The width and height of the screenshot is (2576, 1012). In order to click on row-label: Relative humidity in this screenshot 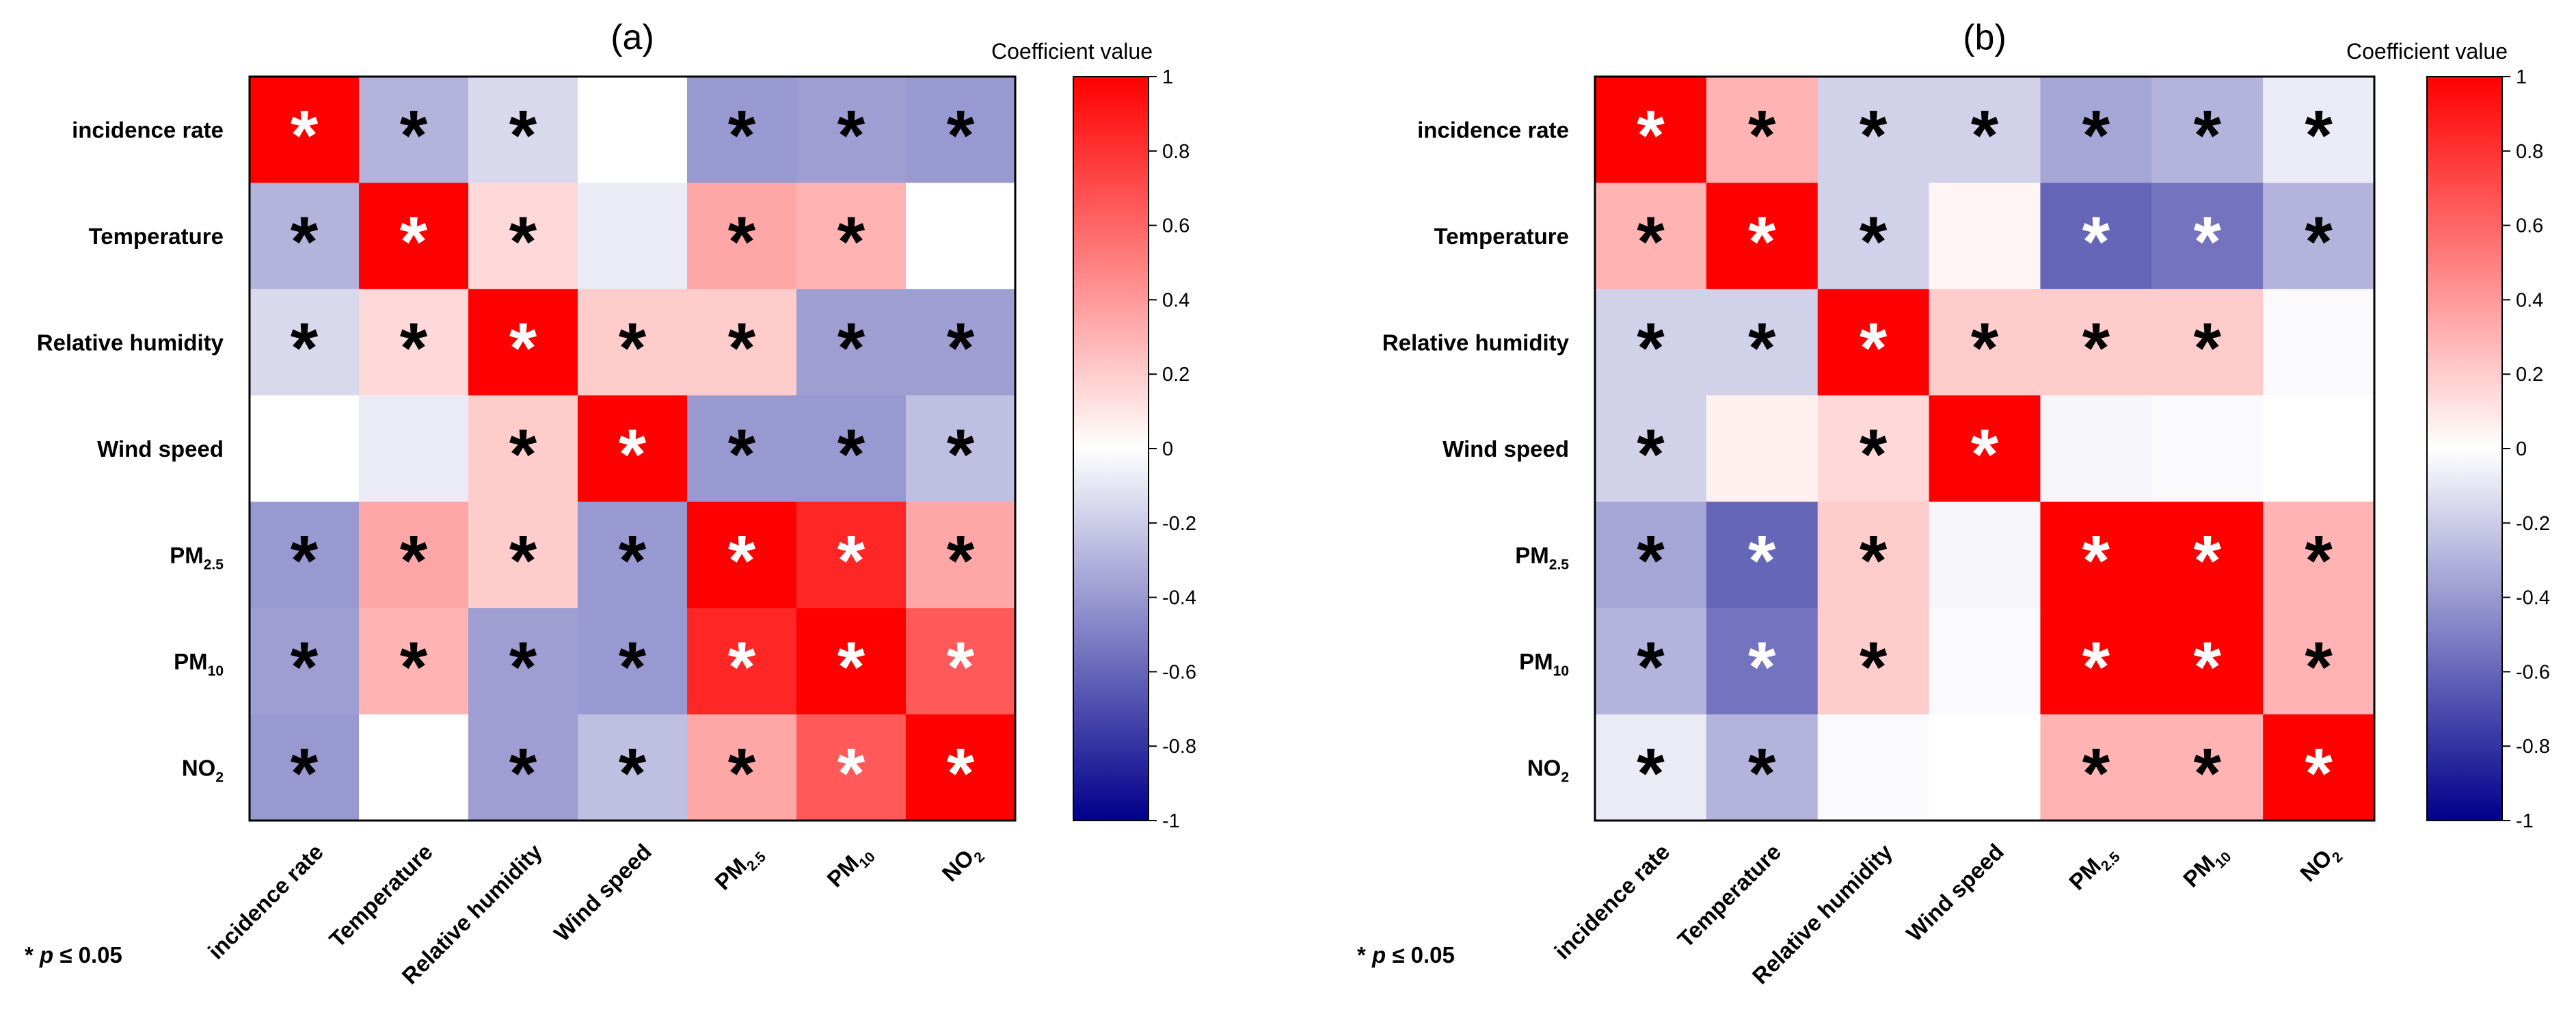, I will do `click(1476, 343)`.